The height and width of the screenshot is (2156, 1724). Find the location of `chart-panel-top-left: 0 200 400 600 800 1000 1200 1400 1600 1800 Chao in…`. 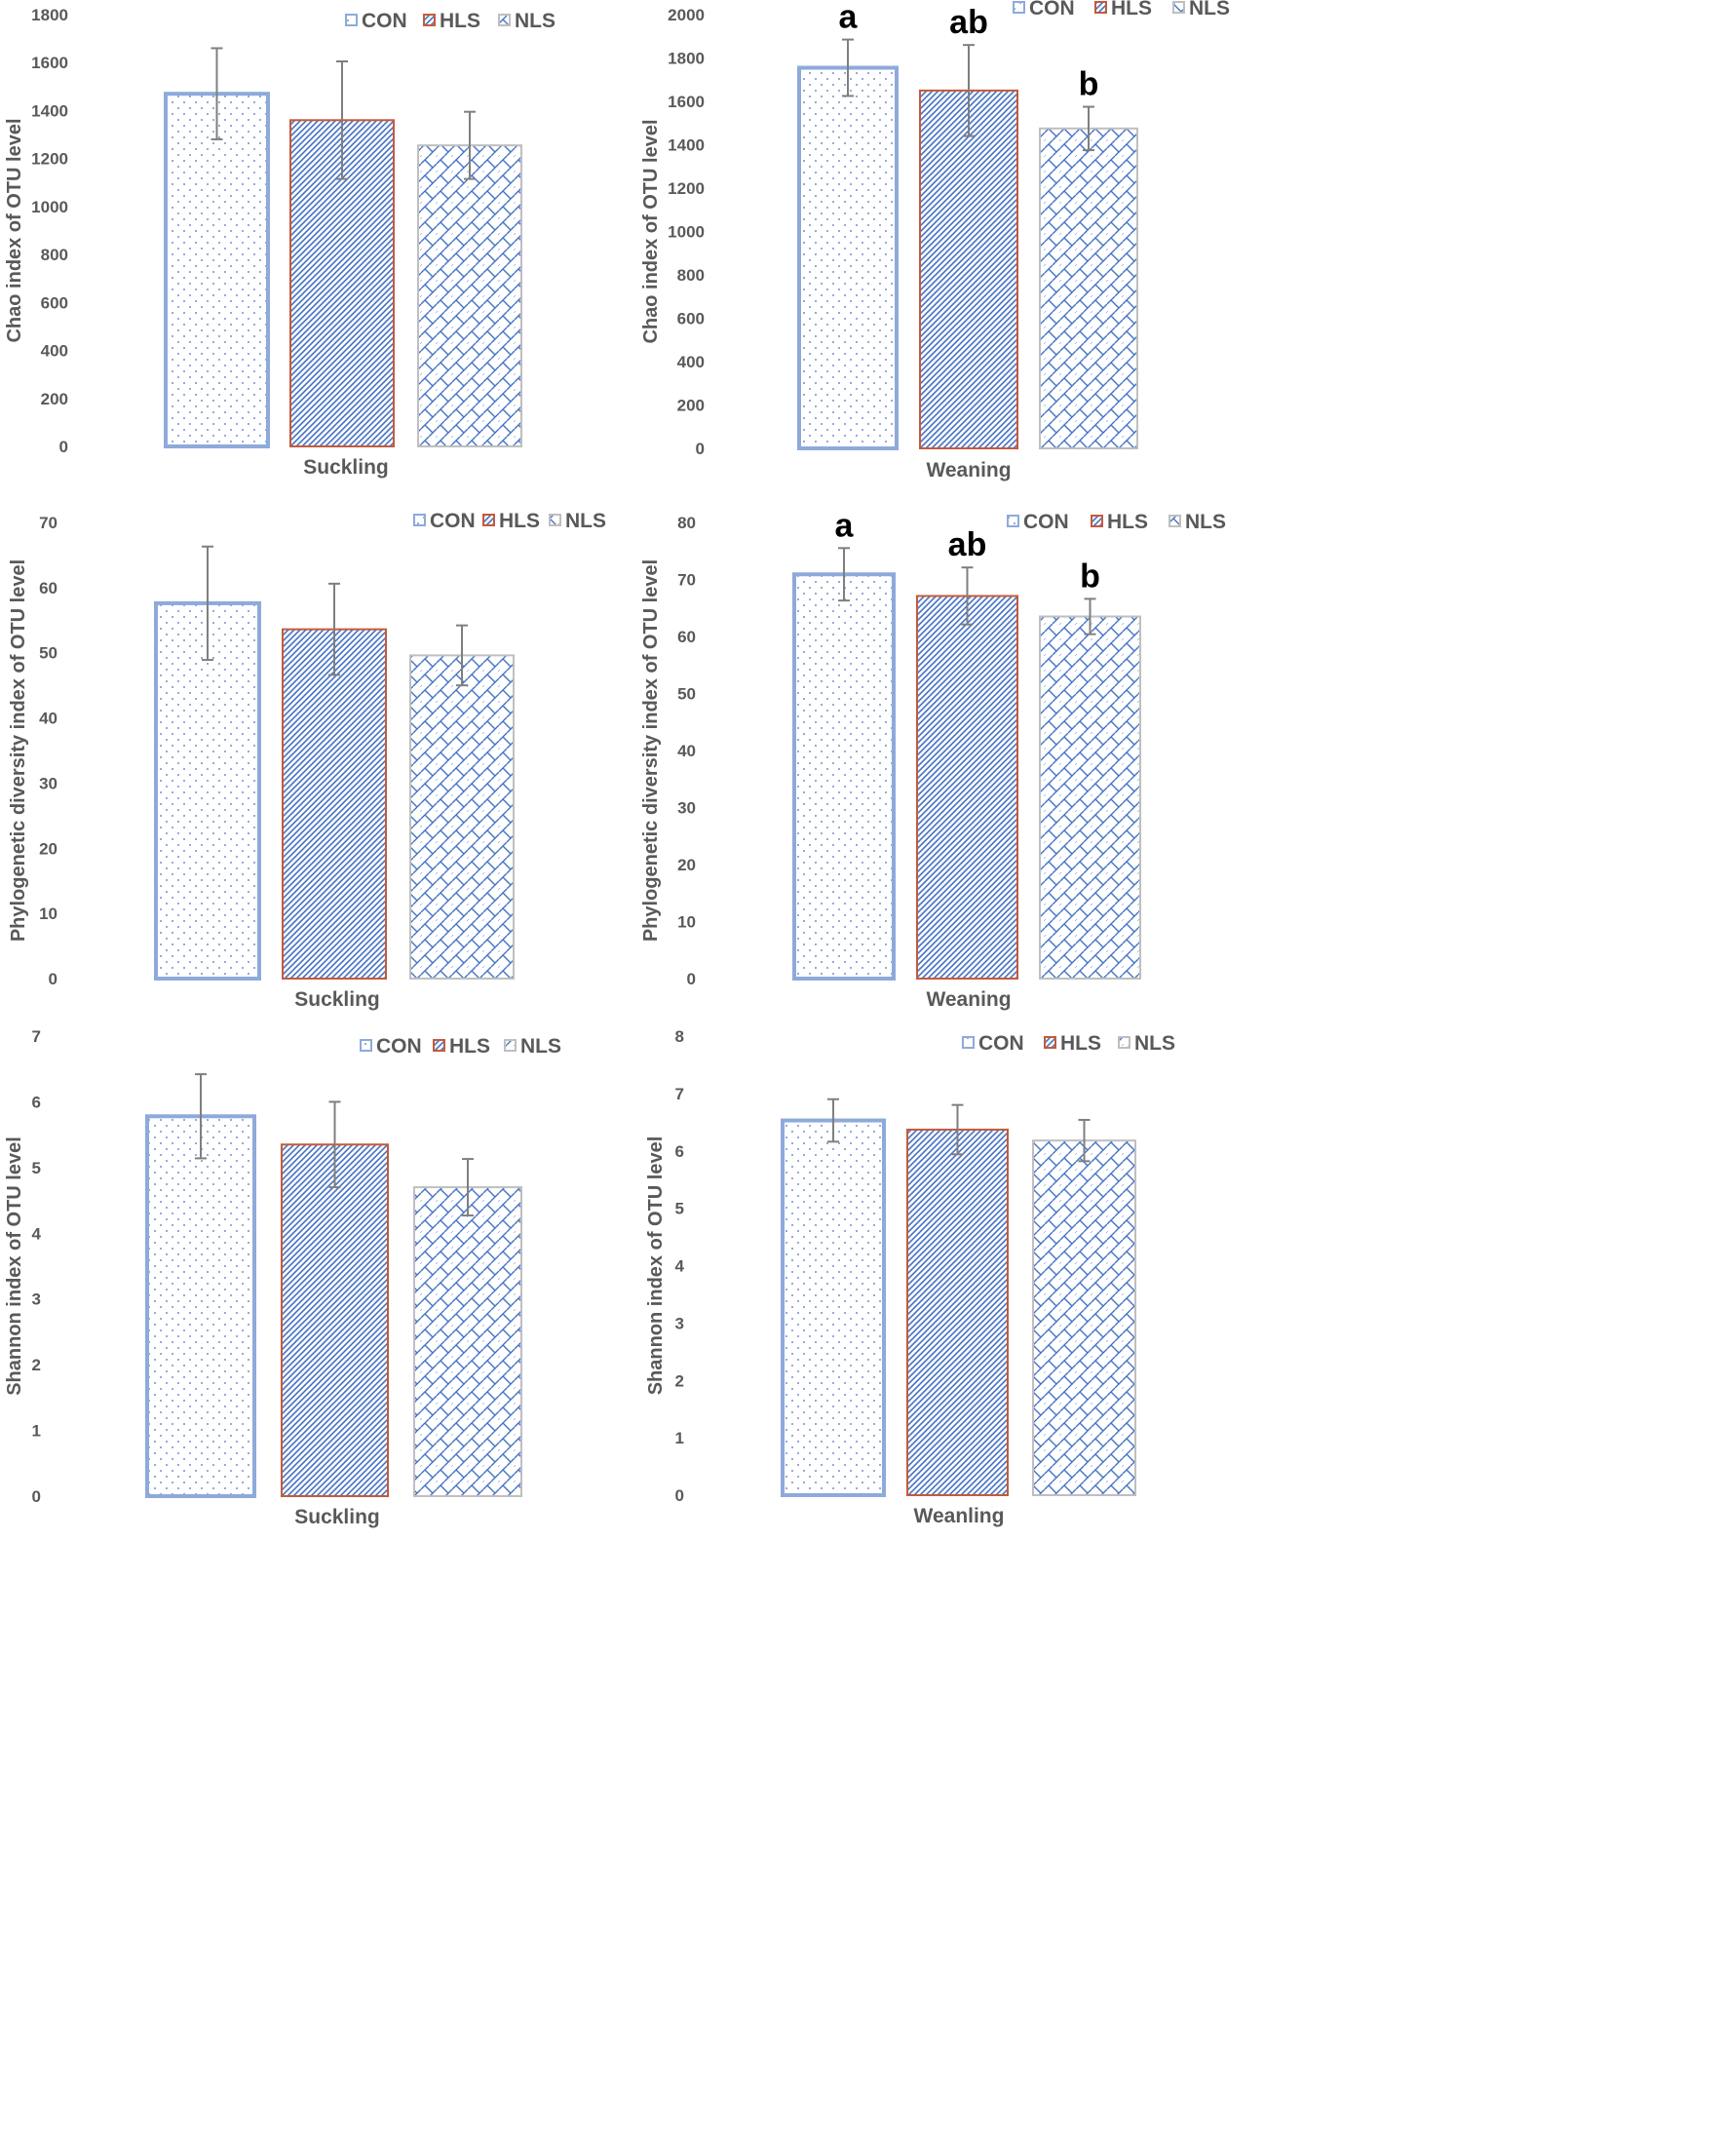

chart-panel-top-left: 0 200 400 600 800 1000 1200 1400 1600 1800 Chao in… is located at coordinates (280, 242).